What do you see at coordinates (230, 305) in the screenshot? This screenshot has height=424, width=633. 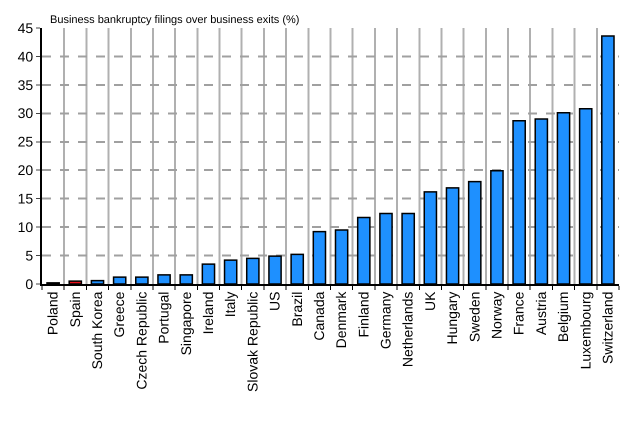 I see `x-tick-label: Italy` at bounding box center [230, 305].